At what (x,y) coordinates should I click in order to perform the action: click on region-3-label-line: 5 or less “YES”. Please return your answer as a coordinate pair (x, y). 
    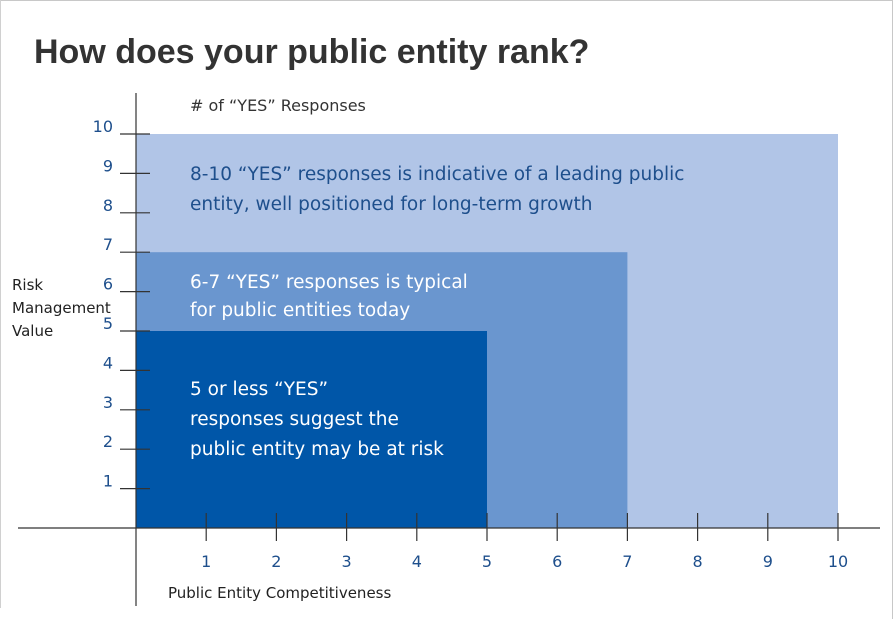
    Looking at the image, I should click on (259, 389).